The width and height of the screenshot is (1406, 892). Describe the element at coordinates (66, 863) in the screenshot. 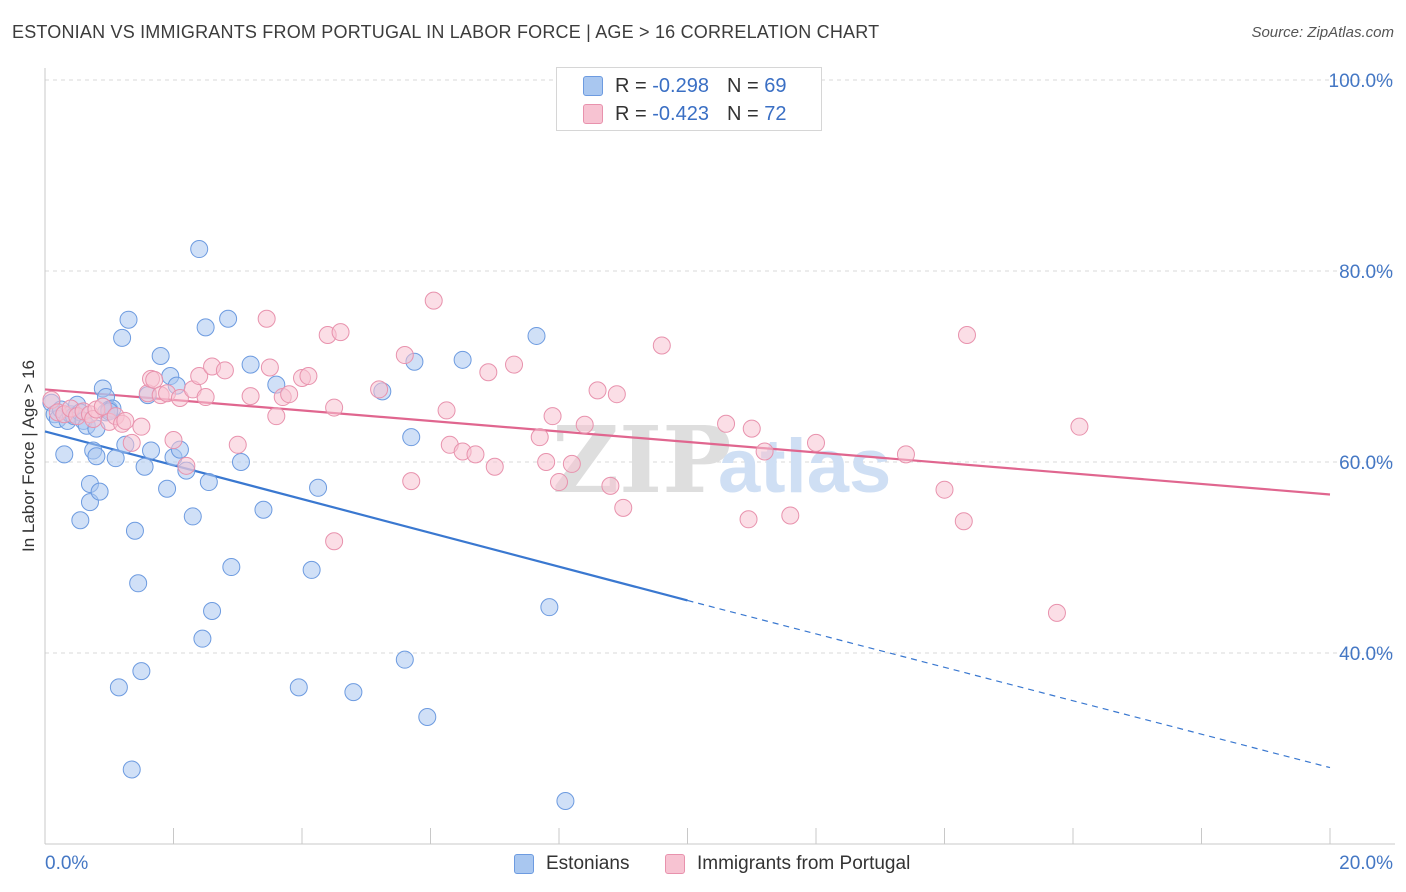

I see `x-tick-label: 0.0%` at that location.